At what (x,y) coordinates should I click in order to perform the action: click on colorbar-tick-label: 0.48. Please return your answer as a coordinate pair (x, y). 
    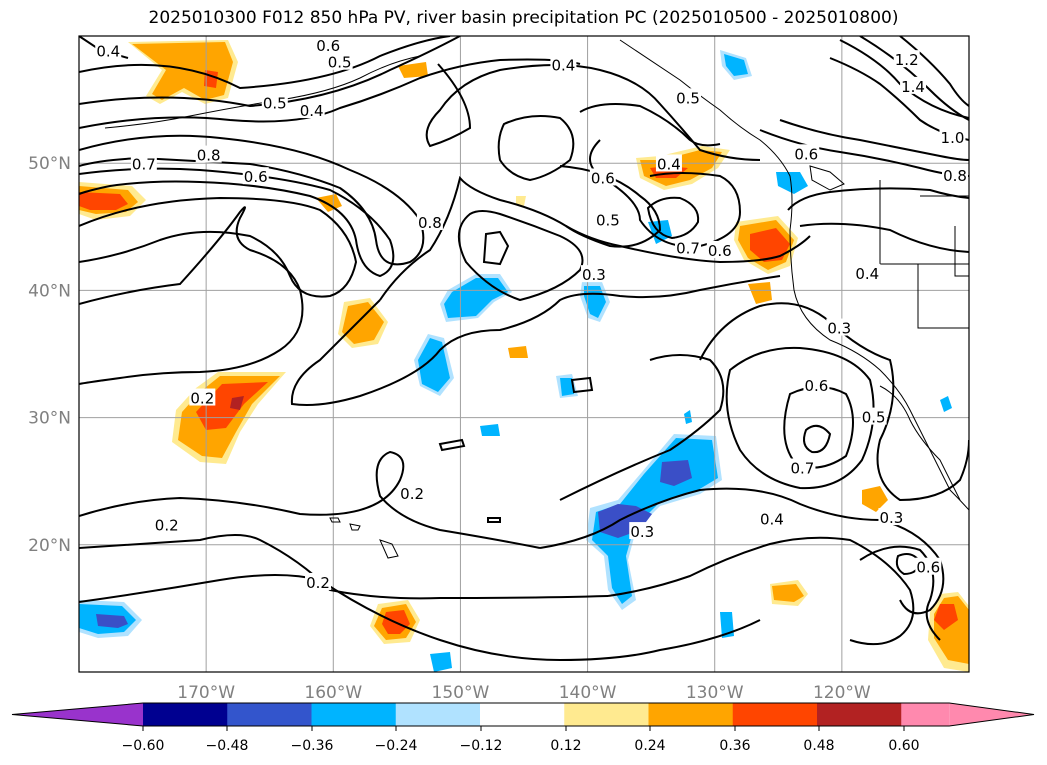
    Looking at the image, I should click on (818, 746).